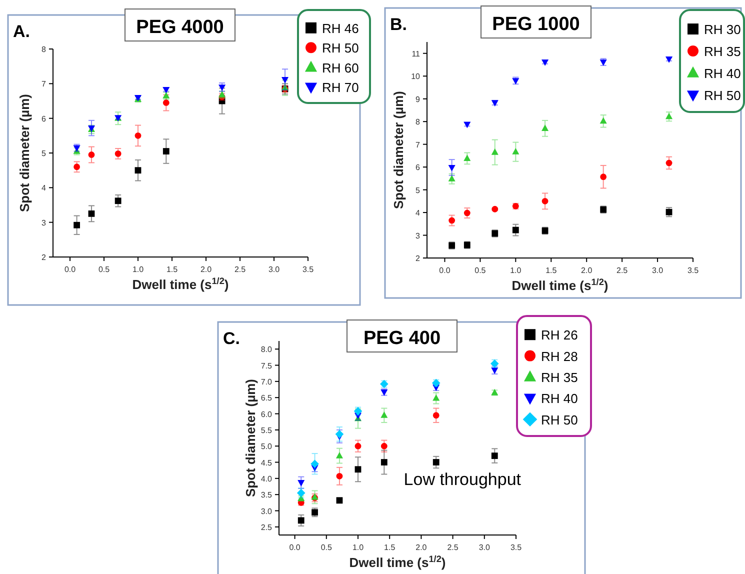 Image resolution: width=745 pixels, height=574 pixels. I want to click on chart-title: PEG 1000, so click(536, 24).